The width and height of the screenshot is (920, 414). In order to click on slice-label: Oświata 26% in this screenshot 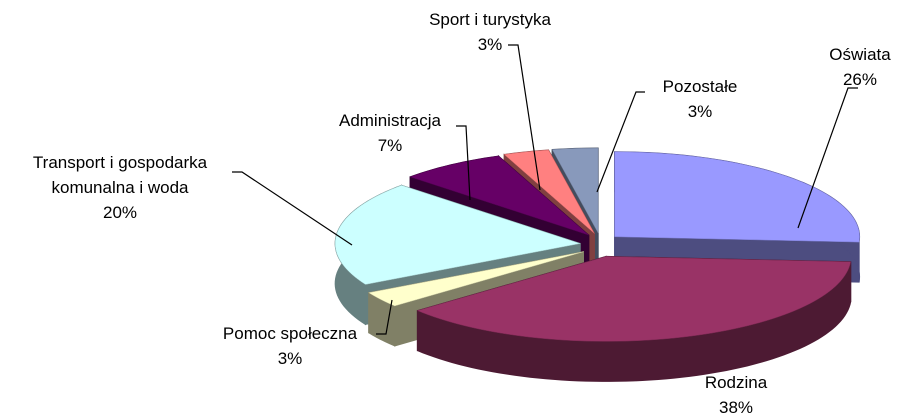, I will do `click(859, 67)`.